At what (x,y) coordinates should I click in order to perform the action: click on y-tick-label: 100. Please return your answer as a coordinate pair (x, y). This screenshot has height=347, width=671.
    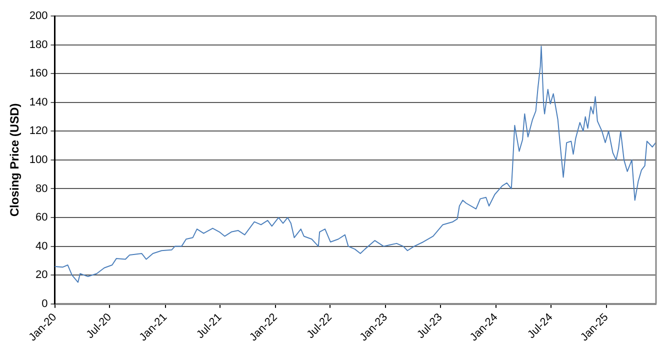
    Looking at the image, I should click on (38, 160).